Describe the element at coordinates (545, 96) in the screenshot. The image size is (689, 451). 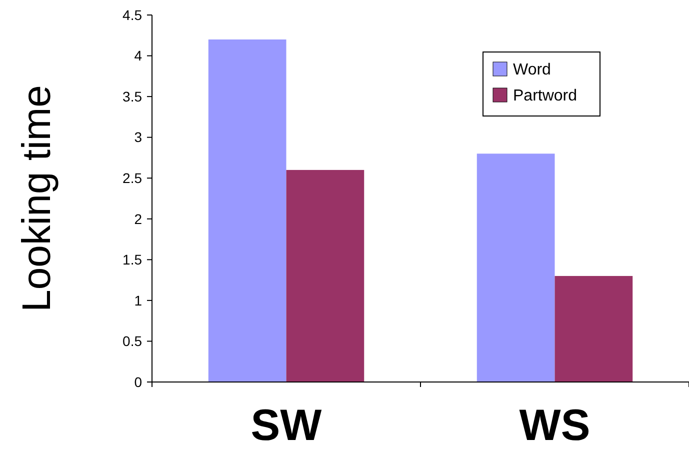
I see `legend-label: Partword` at that location.